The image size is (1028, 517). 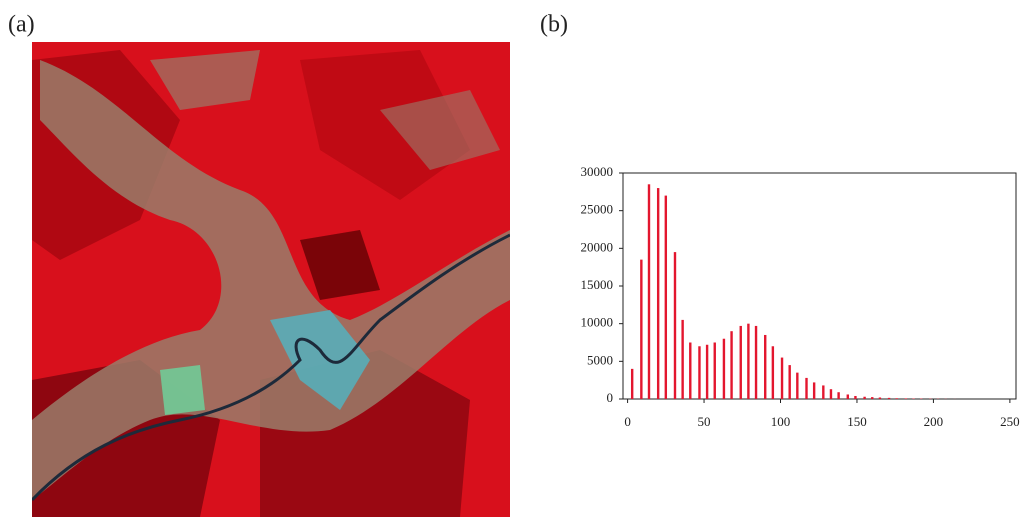 I want to click on y-tick-label: 30000, so click(x=597, y=171).